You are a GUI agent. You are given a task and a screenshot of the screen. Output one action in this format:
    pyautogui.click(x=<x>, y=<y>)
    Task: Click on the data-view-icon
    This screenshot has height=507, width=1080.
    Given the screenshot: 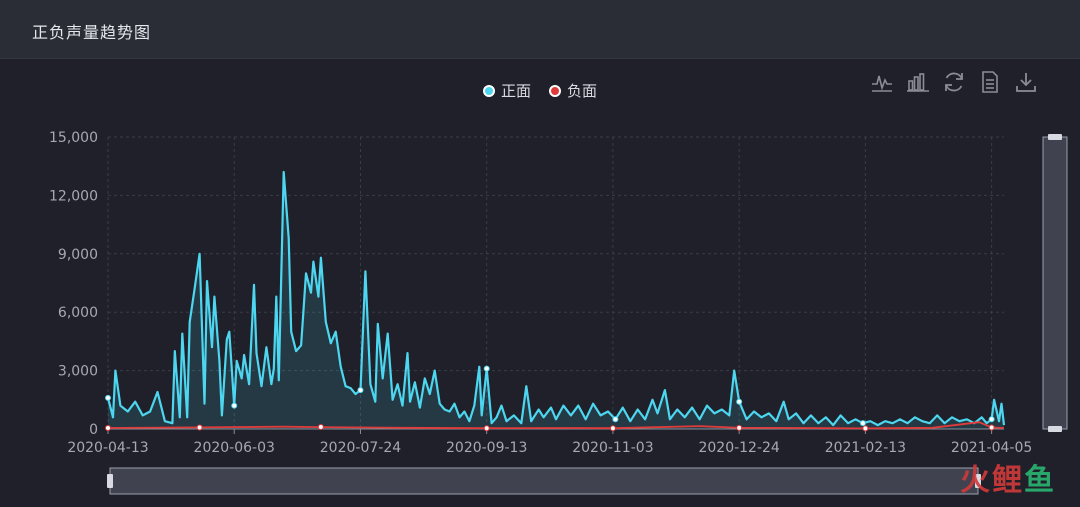 What is the action you would take?
    pyautogui.click(x=990, y=82)
    